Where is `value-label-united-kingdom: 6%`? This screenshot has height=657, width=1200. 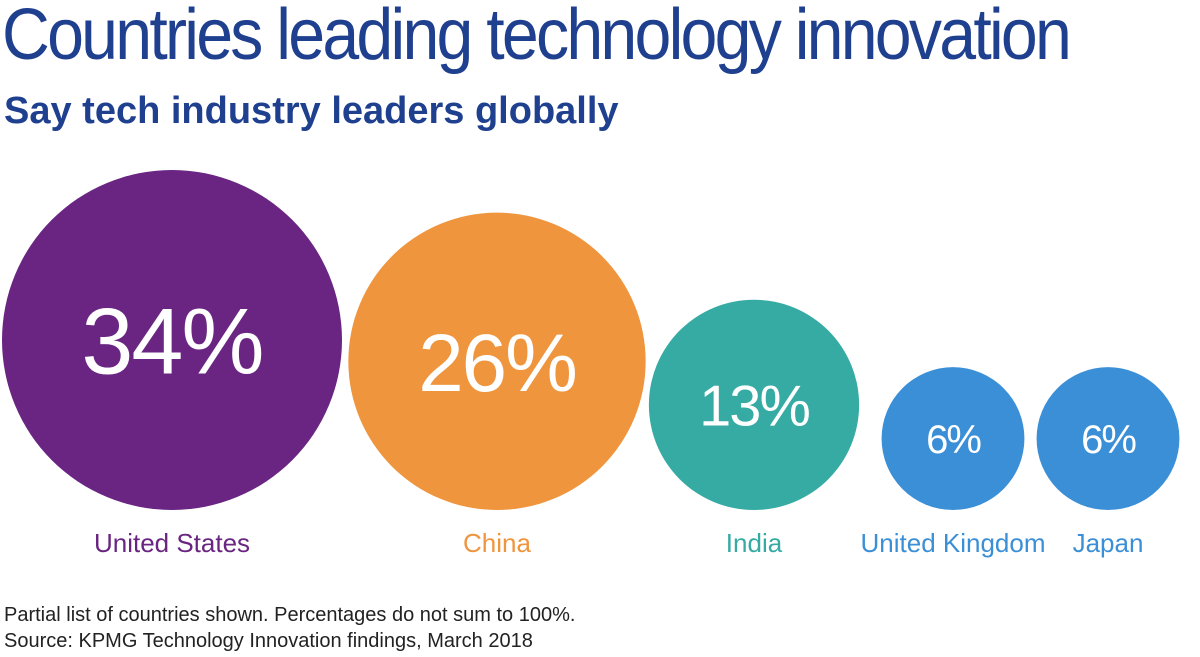
value-label-united-kingdom: 6% is located at coordinates (953, 440).